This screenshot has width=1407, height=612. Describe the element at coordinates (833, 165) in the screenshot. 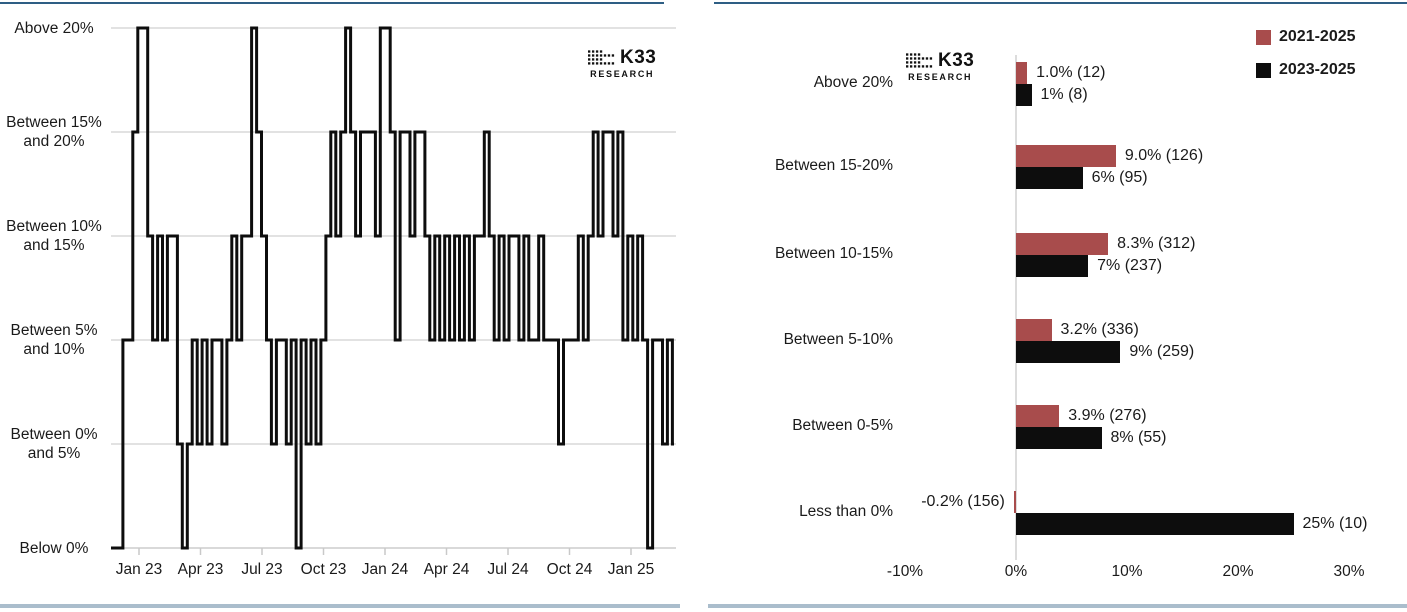

I see `category-label: Between 15-20%` at that location.